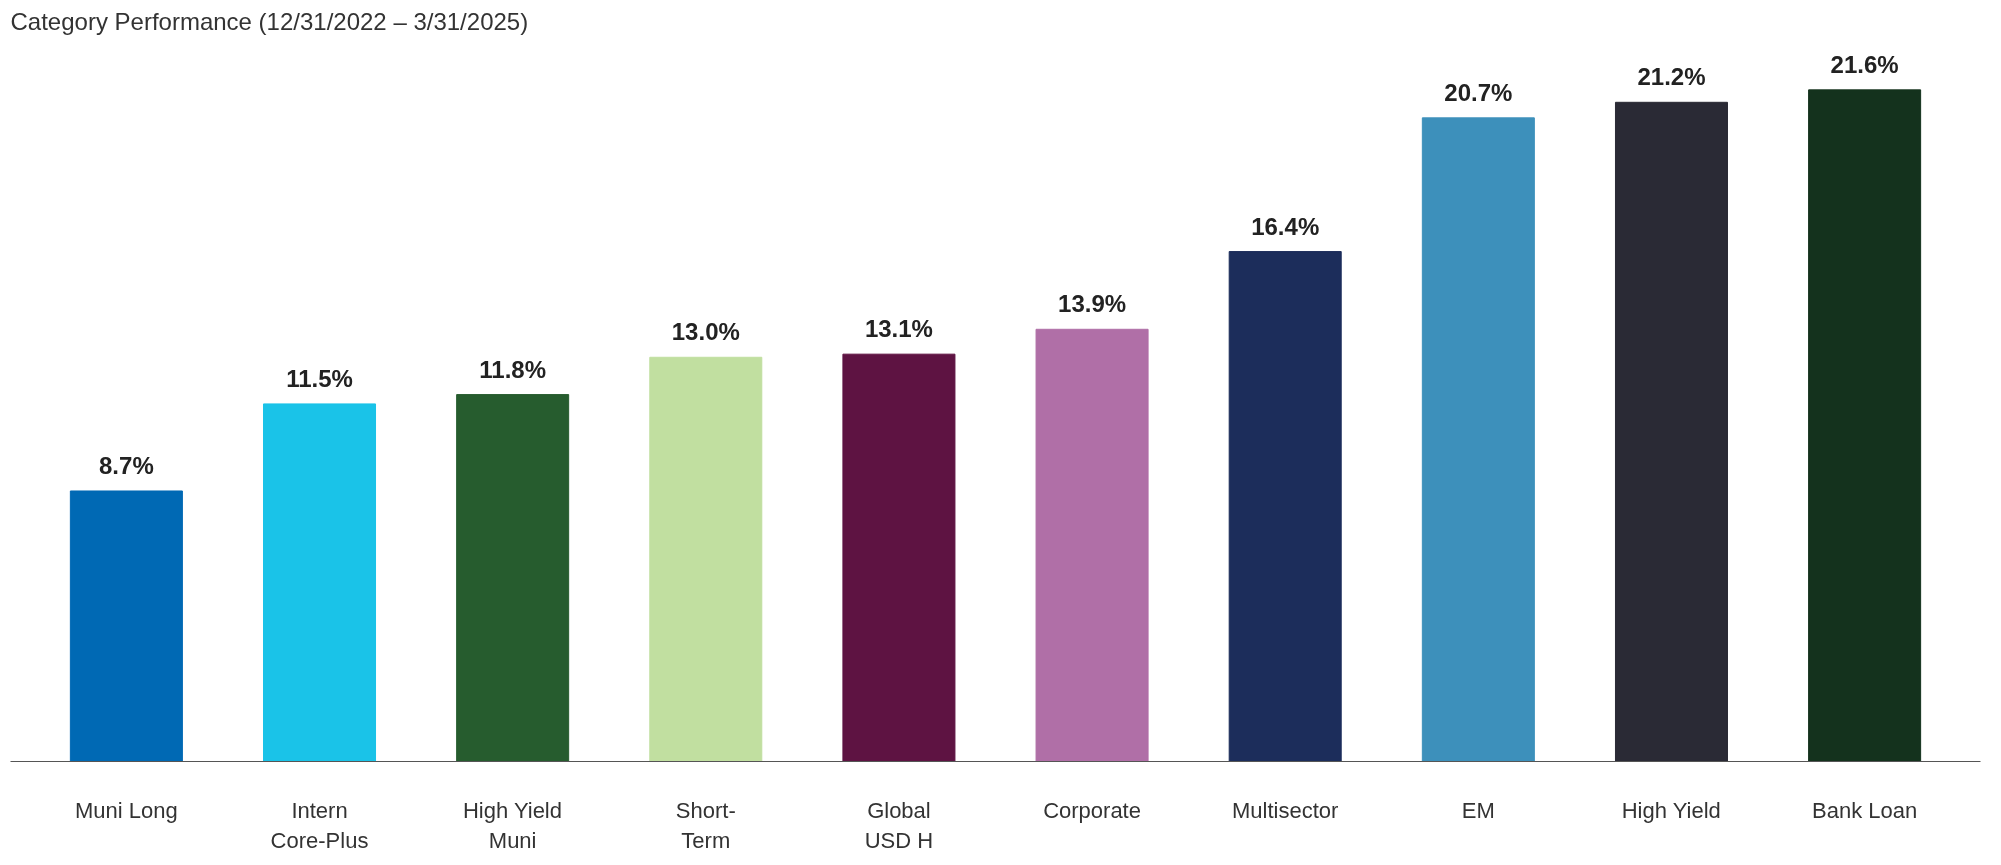 This screenshot has width=2001, height=865. I want to click on chart-title: Category Performance (12/31/2022 – 3/31/2025), so click(269, 21).